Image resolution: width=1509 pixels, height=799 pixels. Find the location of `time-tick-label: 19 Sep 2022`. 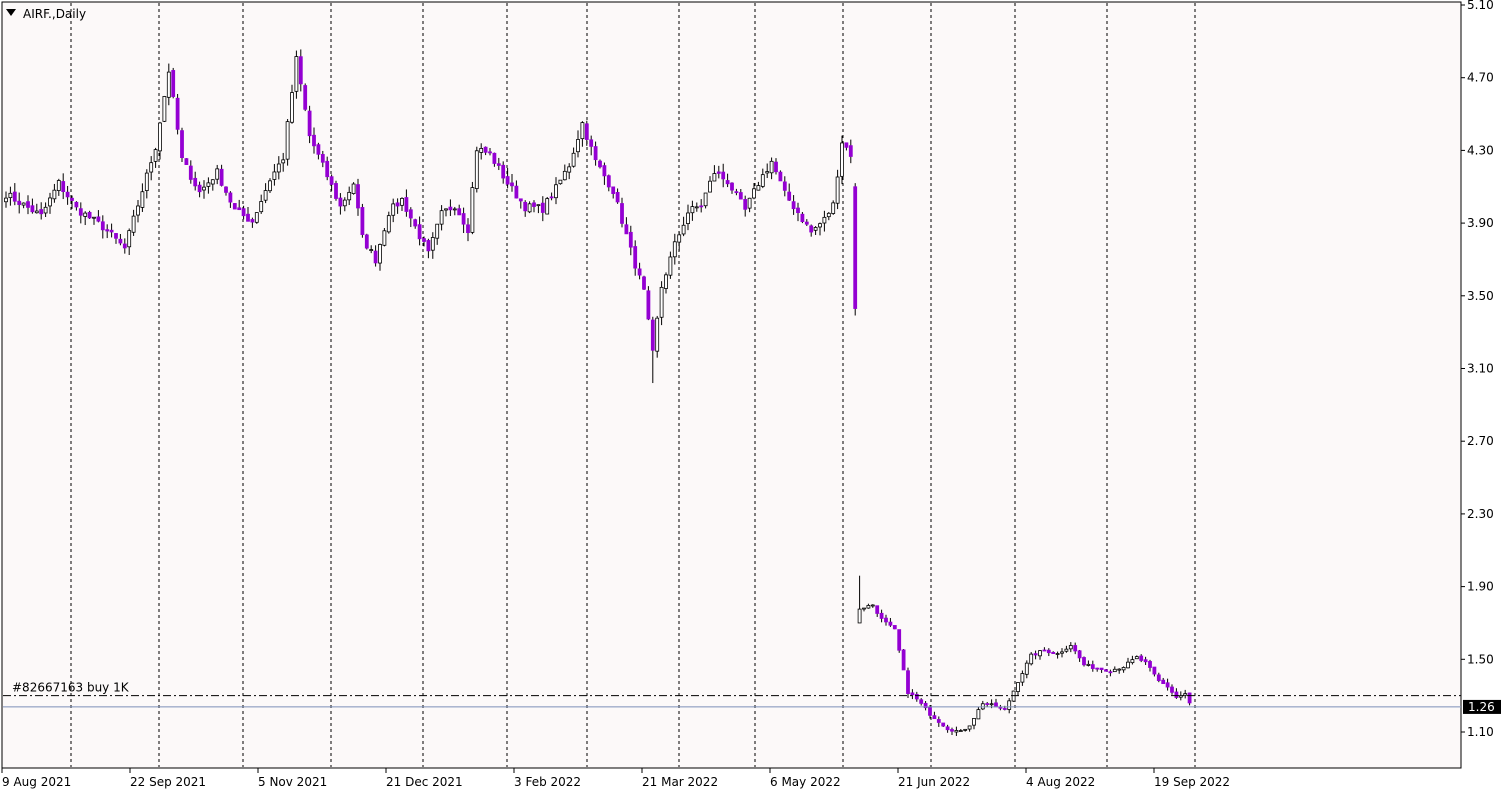

time-tick-label: 19 Sep 2022 is located at coordinates (1192, 782).